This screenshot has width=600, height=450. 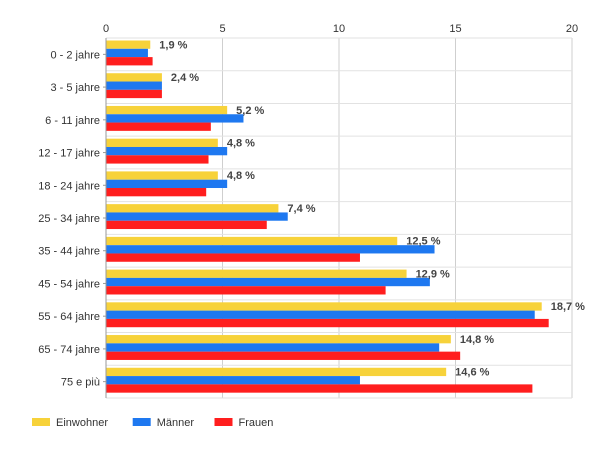 What do you see at coordinates (69, 154) in the screenshot?
I see `category-label: 12 - 17 jahre` at bounding box center [69, 154].